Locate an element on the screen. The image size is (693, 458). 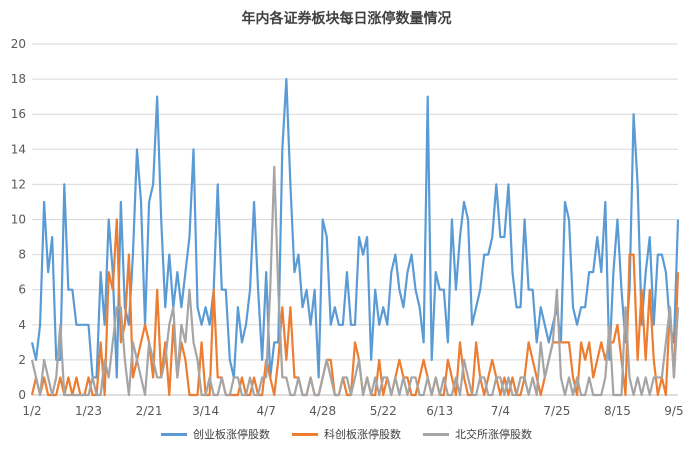
legend-swatch-gray is located at coordinates (436, 434).